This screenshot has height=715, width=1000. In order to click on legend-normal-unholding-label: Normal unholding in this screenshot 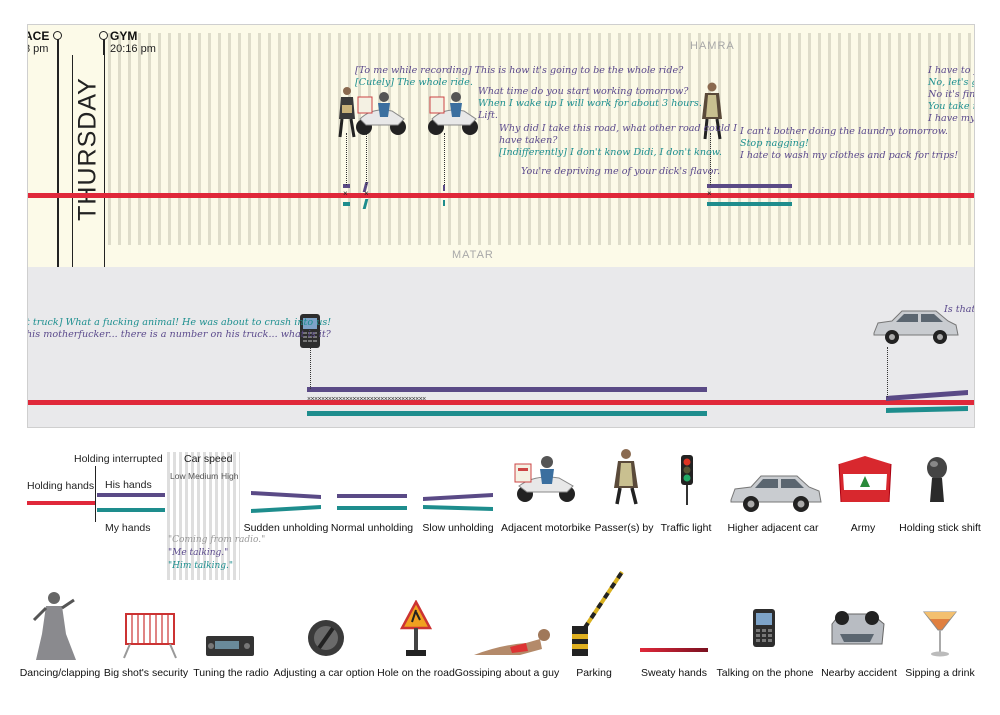, I will do `click(372, 528)`.